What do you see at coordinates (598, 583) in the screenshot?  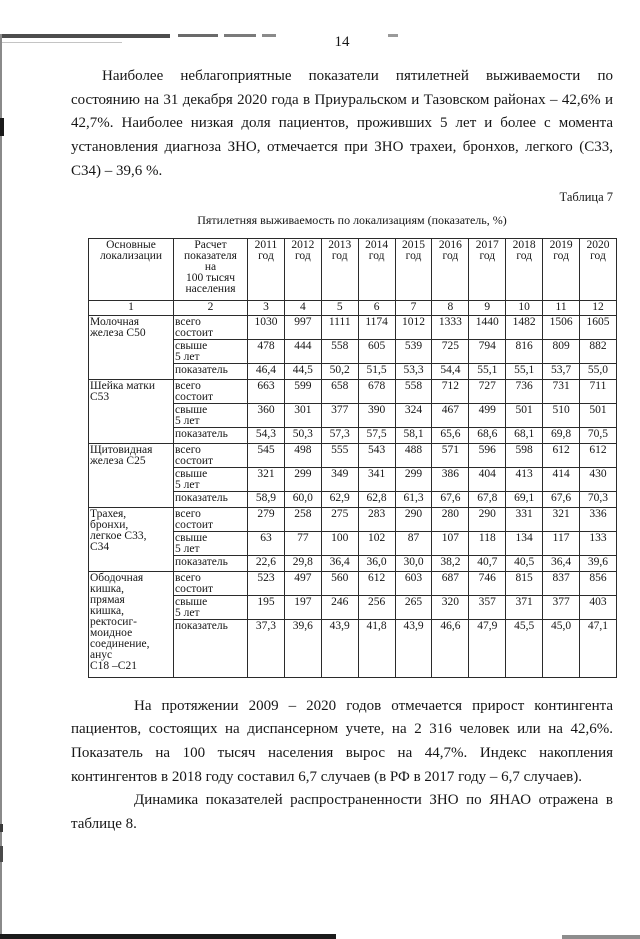 I see `value-cell: 856` at bounding box center [598, 583].